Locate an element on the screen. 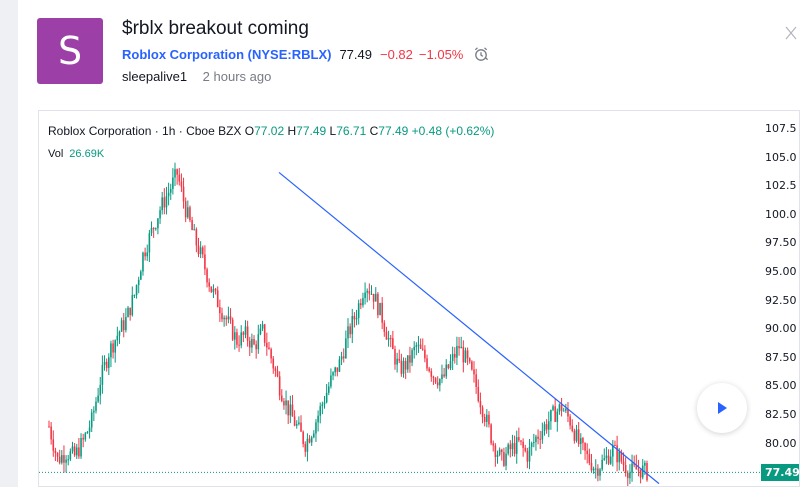  price-change-percent: −1.05% is located at coordinates (441, 54).